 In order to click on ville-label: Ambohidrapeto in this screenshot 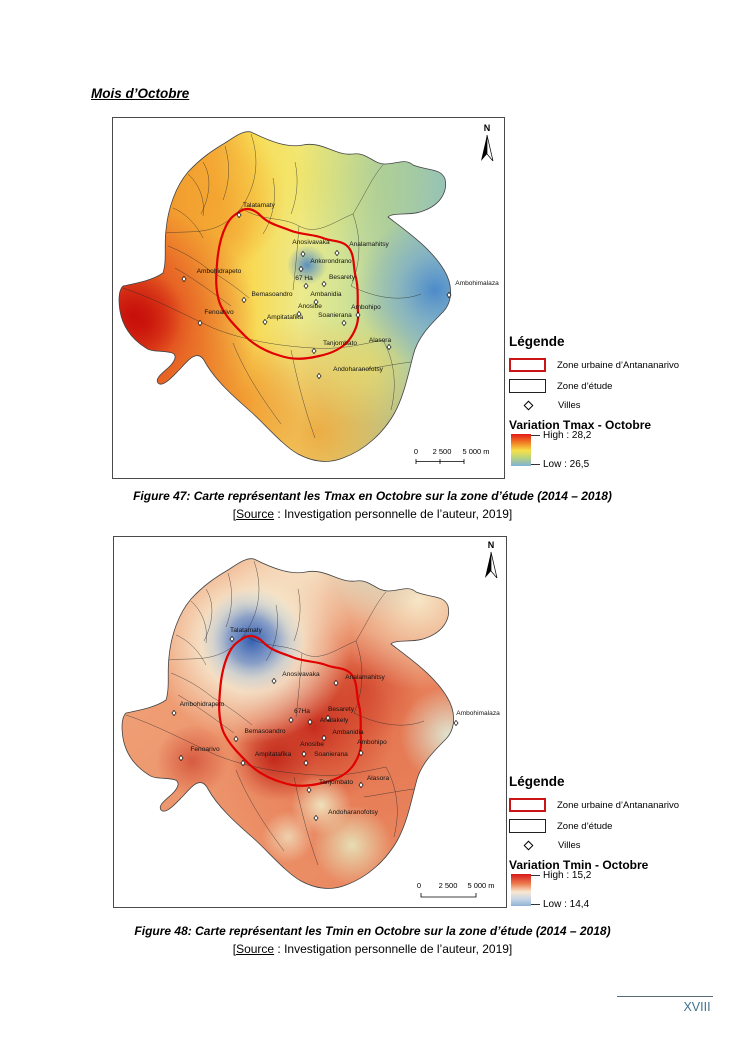, I will do `click(202, 704)`.